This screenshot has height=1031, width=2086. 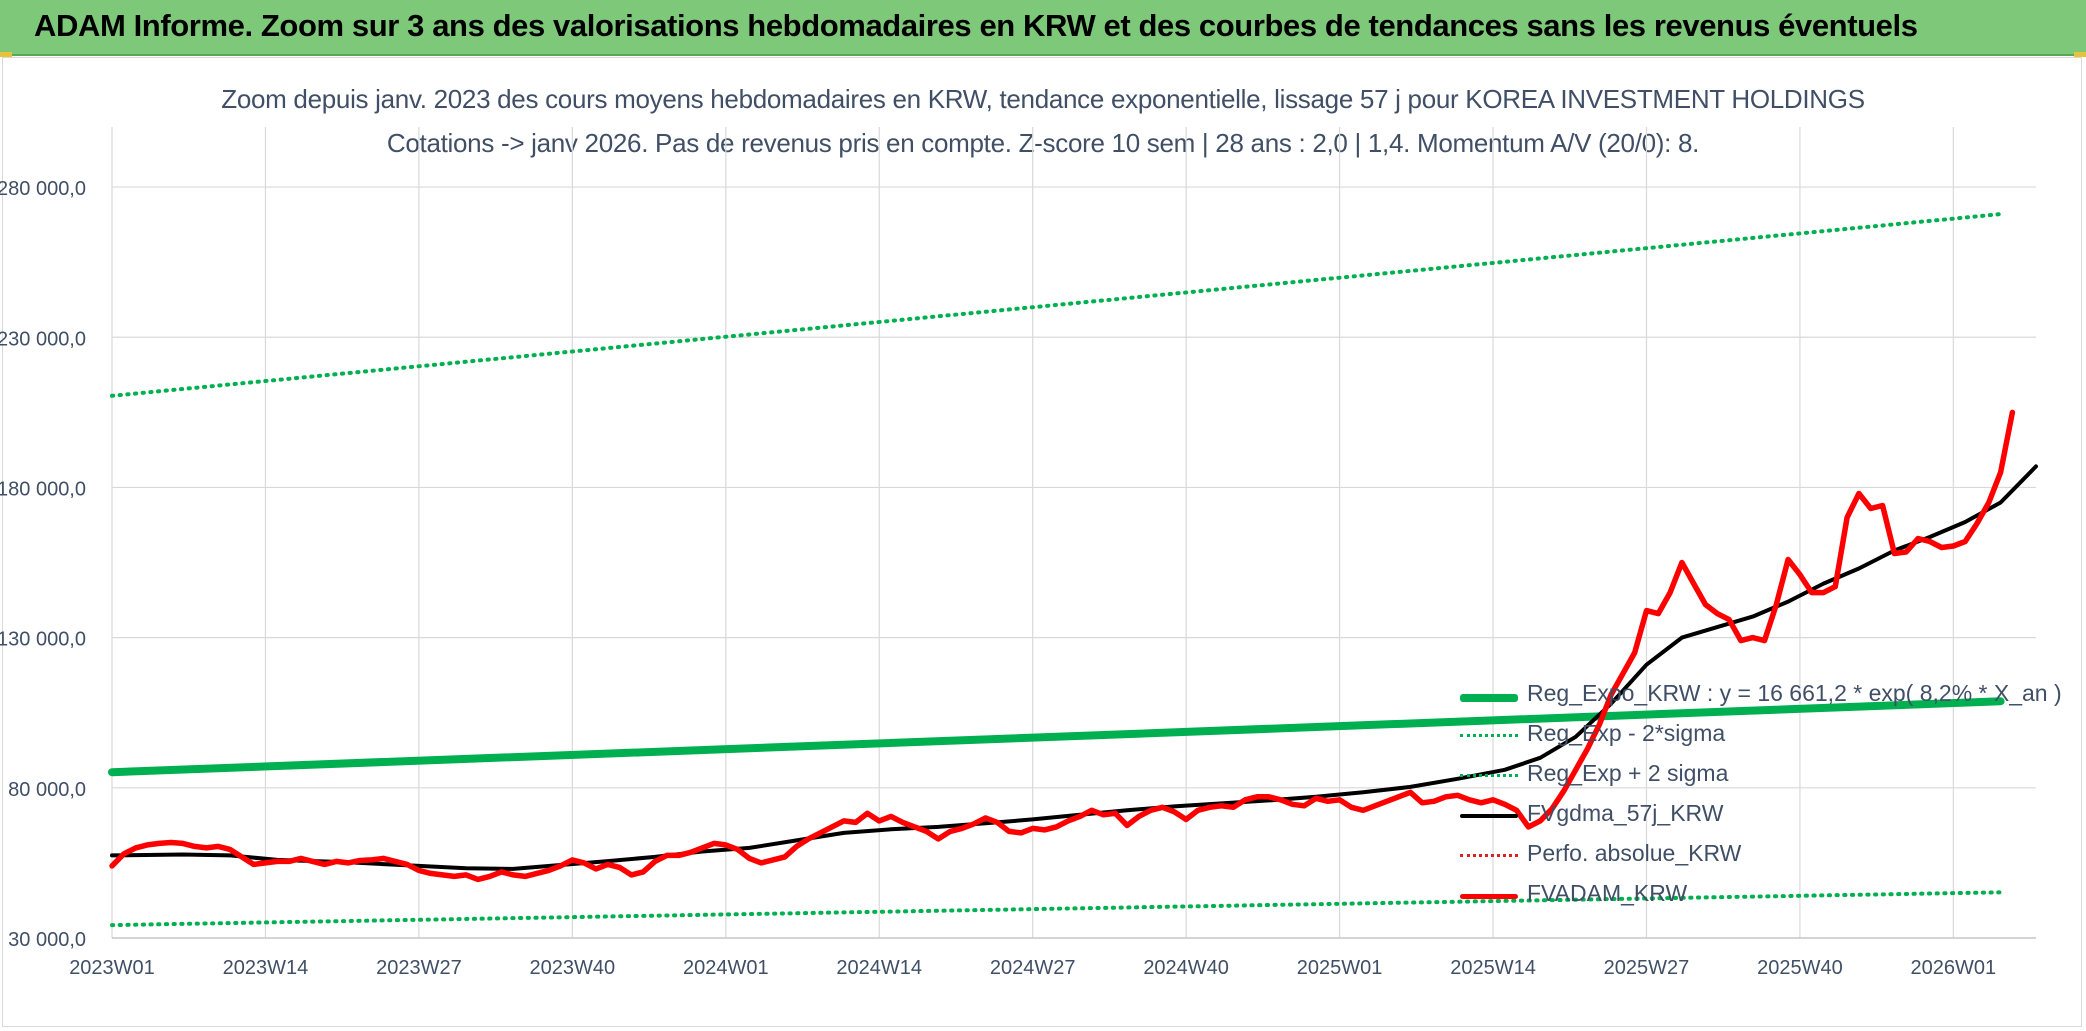 I want to click on y-tick-label: 80 000,0, so click(x=47, y=790).